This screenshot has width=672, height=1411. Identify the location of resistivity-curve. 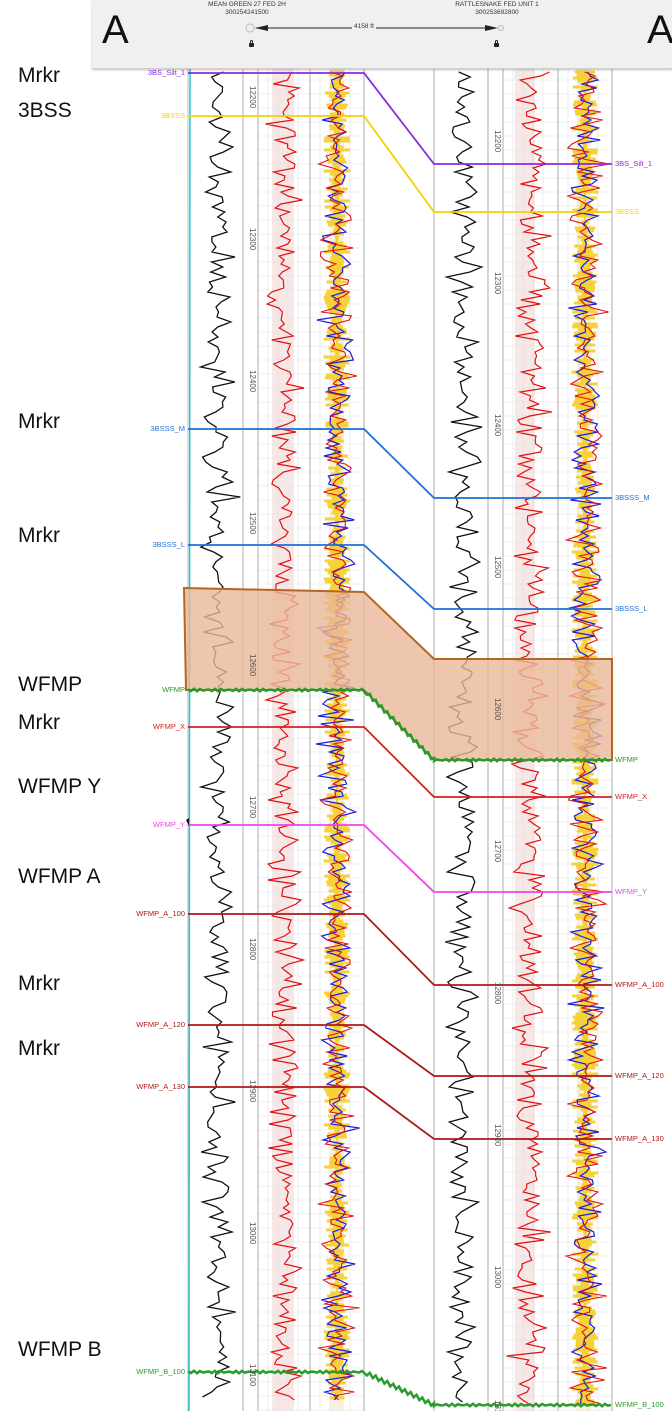
(284, 736).